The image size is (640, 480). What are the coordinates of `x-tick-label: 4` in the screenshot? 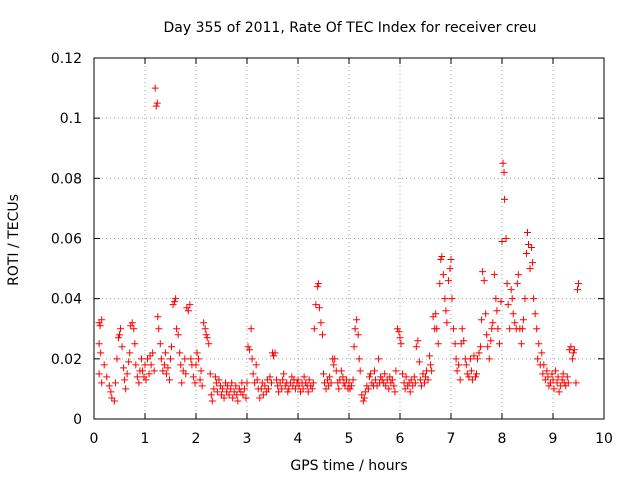 It's located at (298, 439).